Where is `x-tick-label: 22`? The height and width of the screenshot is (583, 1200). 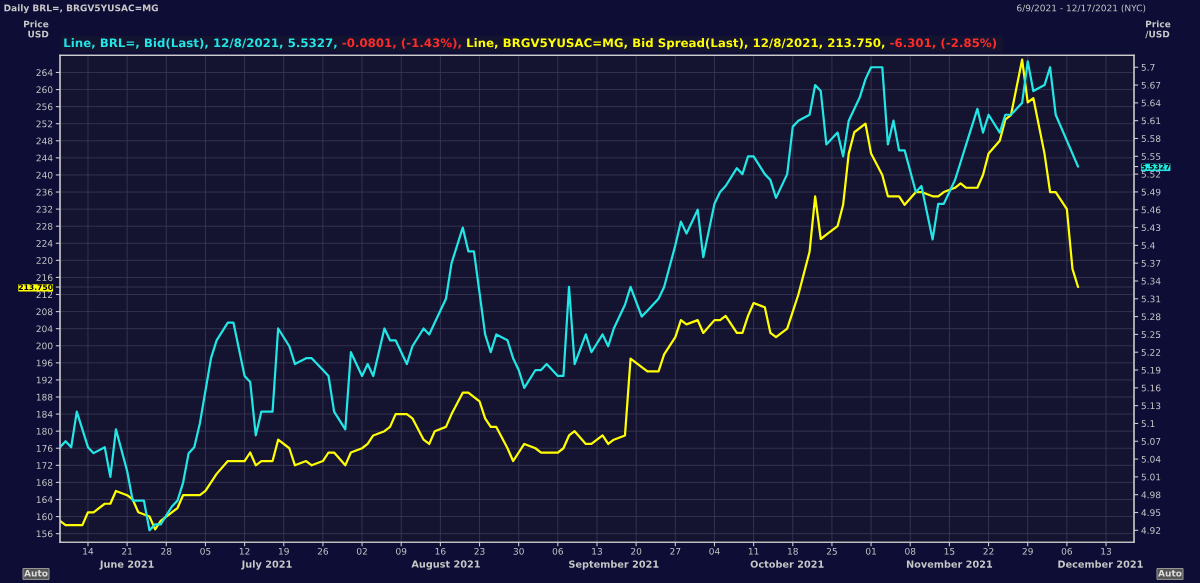 x-tick-label: 22 is located at coordinates (988, 551).